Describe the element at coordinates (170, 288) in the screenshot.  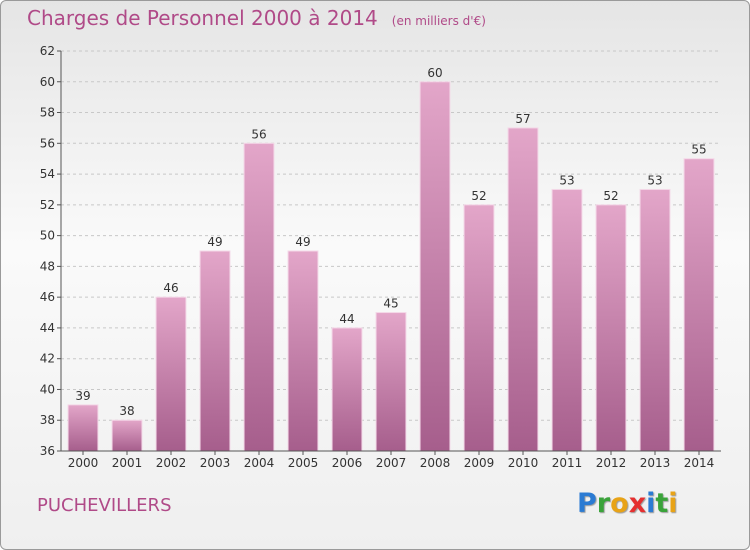
I see `data-label: 46` at that location.